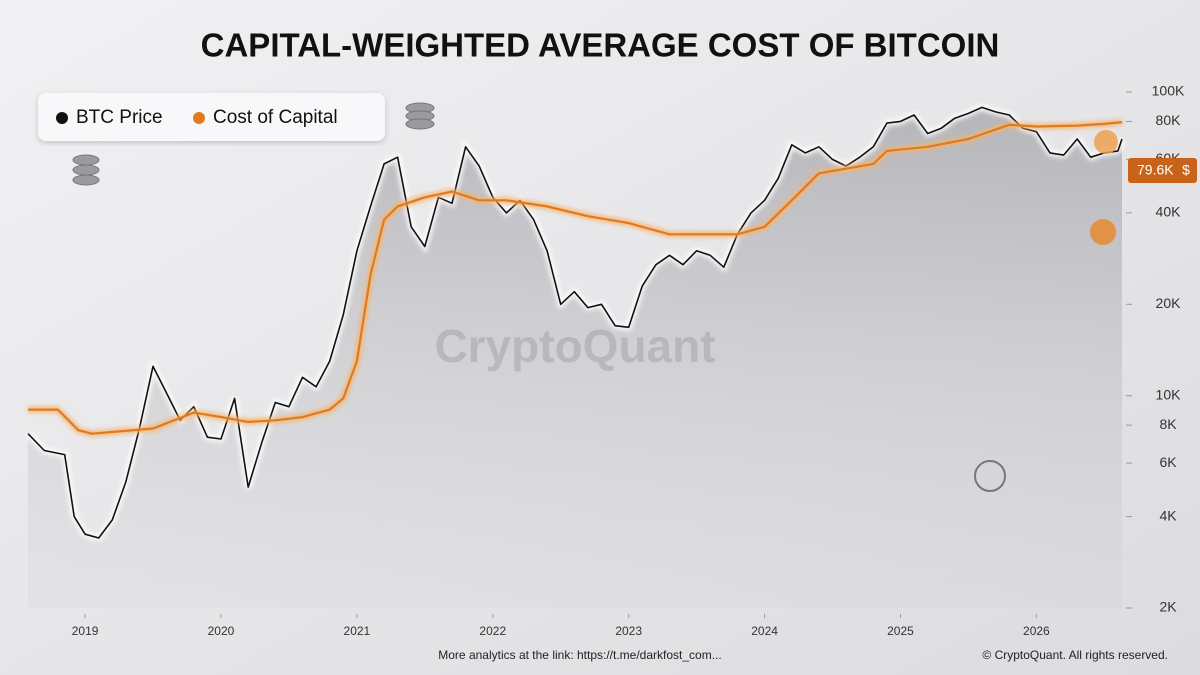 The image size is (1200, 675). Describe the element at coordinates (764, 631) in the screenshot. I see `x-tick-label: 2024` at that location.